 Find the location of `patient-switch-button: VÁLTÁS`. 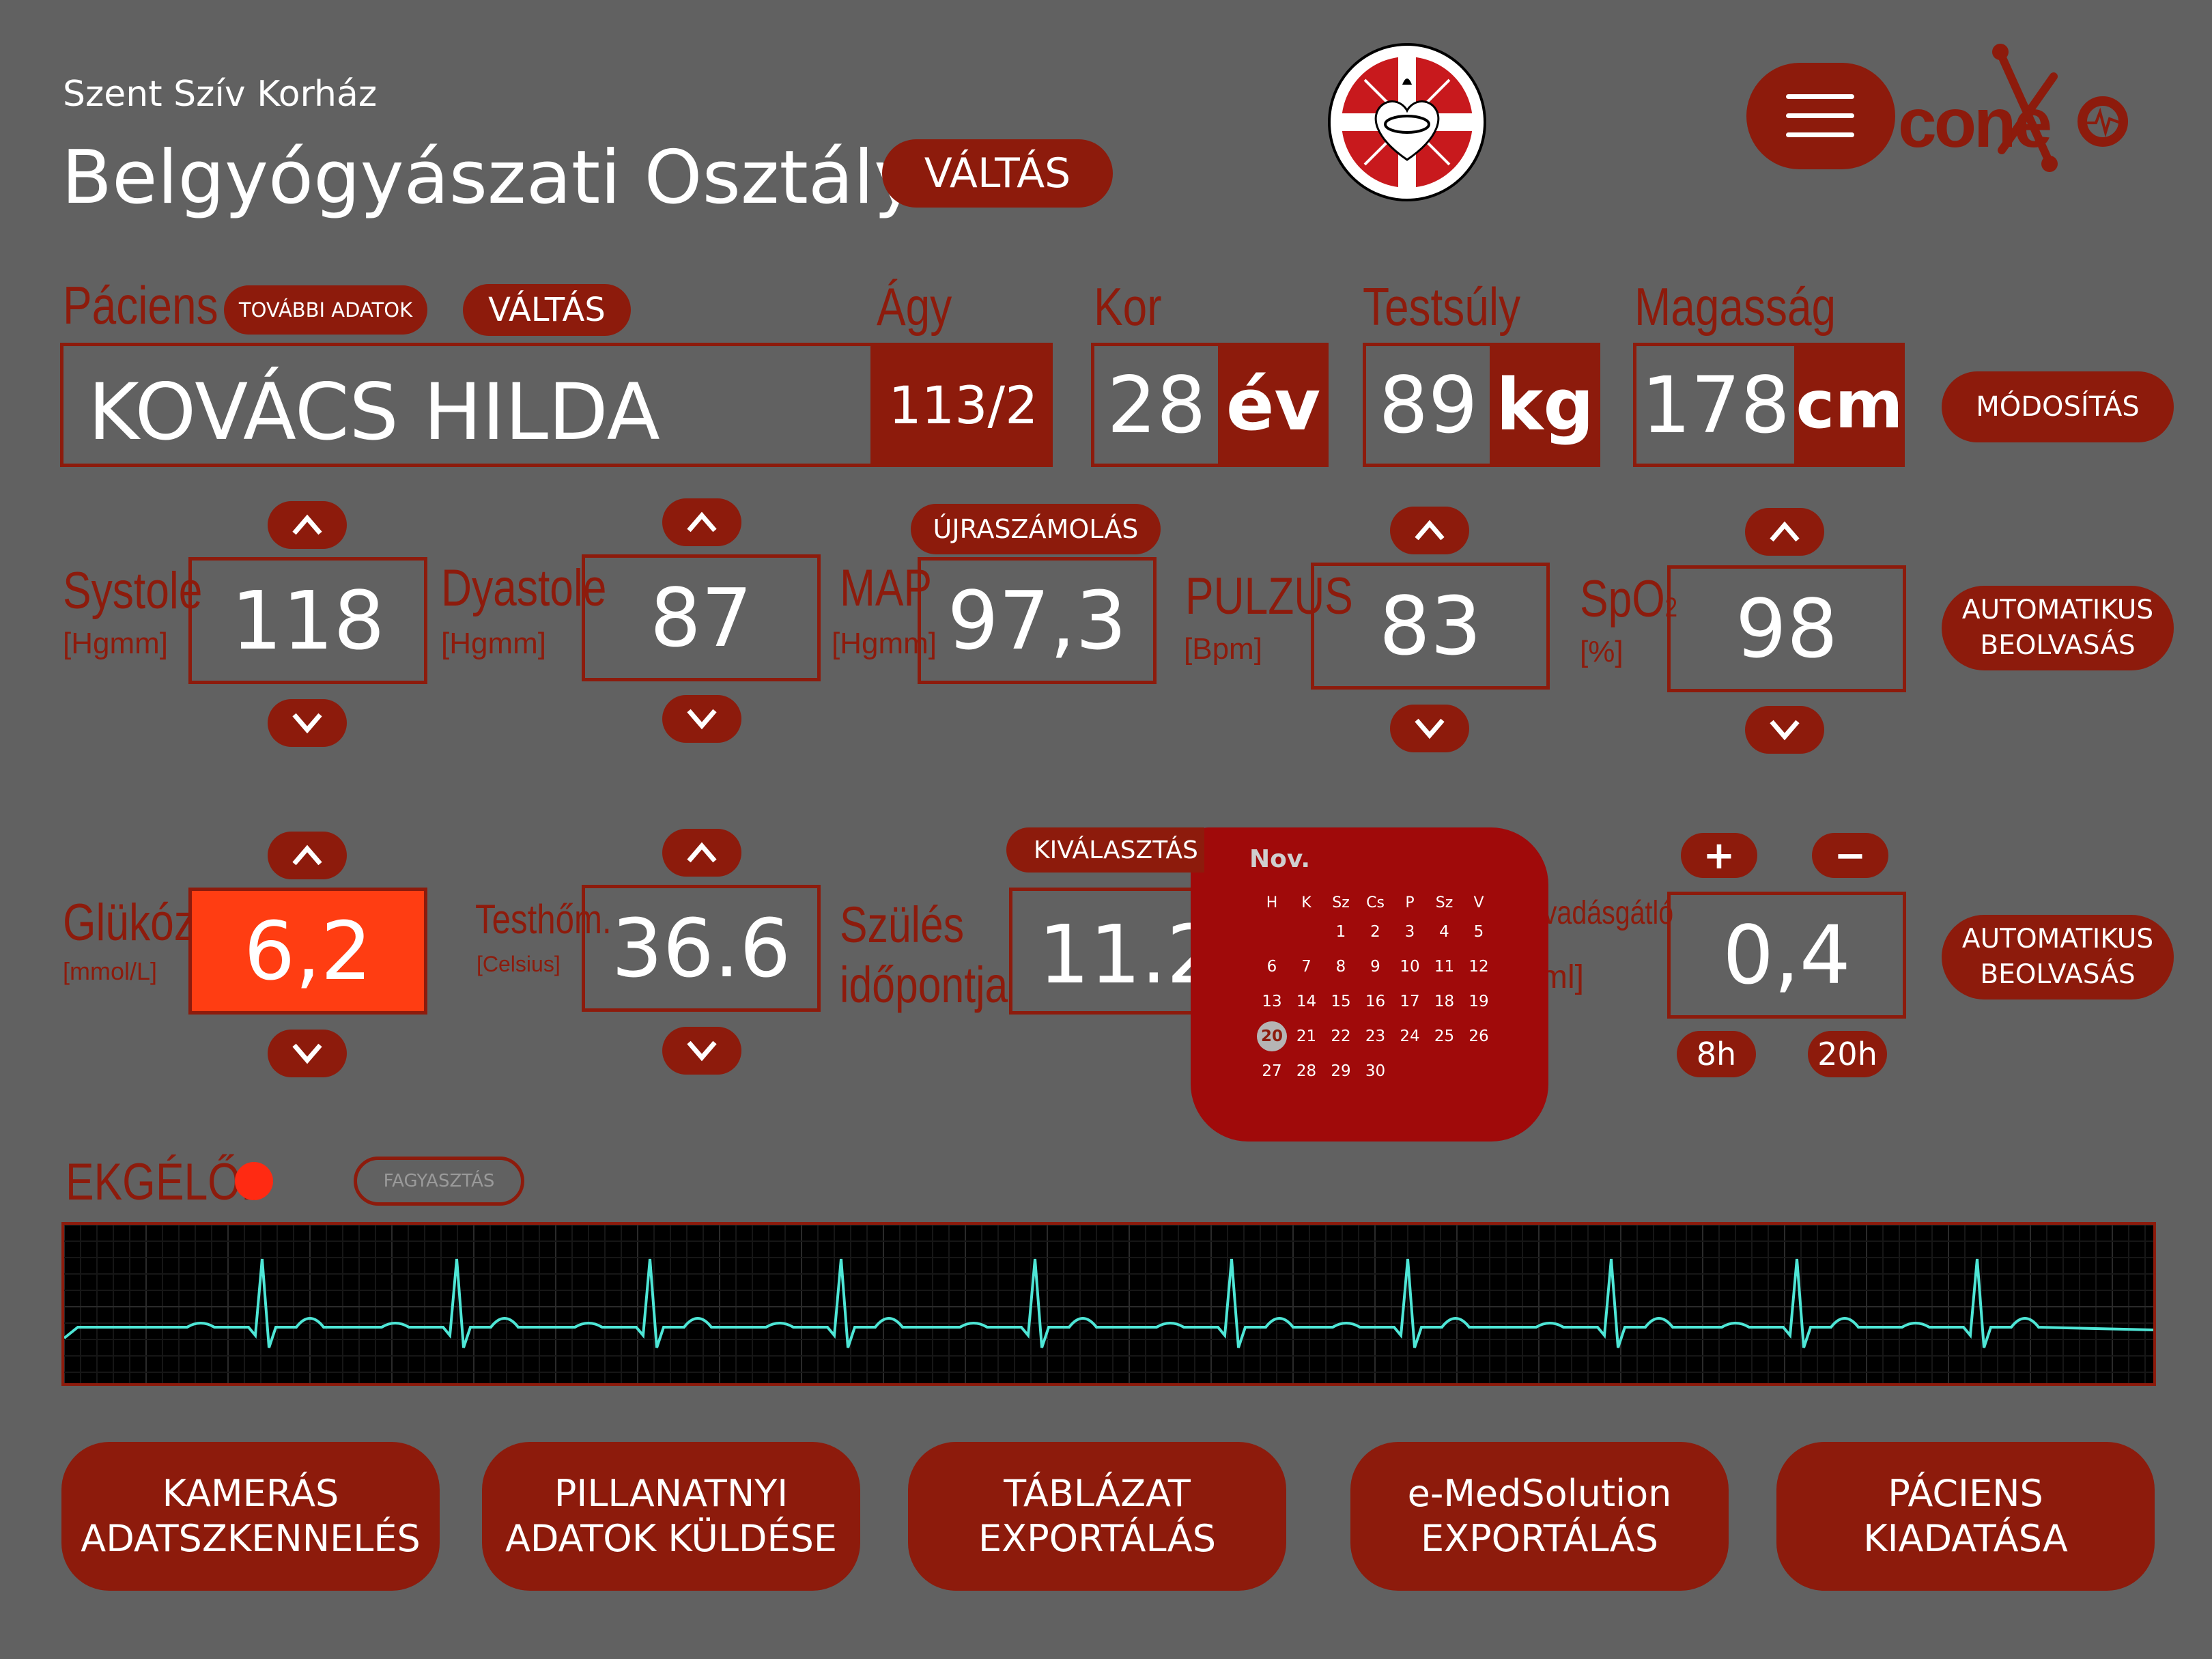

patient-switch-button: VÁLTÁS is located at coordinates (547, 310).